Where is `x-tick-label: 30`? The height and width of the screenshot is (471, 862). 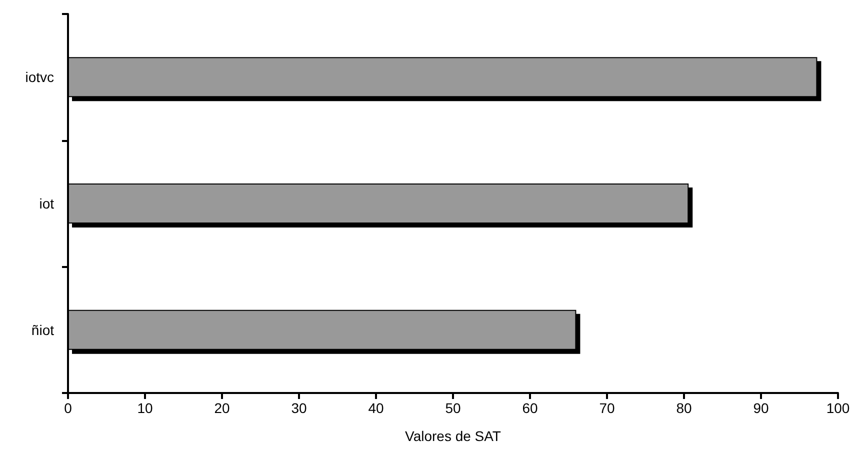 x-tick-label: 30 is located at coordinates (299, 408).